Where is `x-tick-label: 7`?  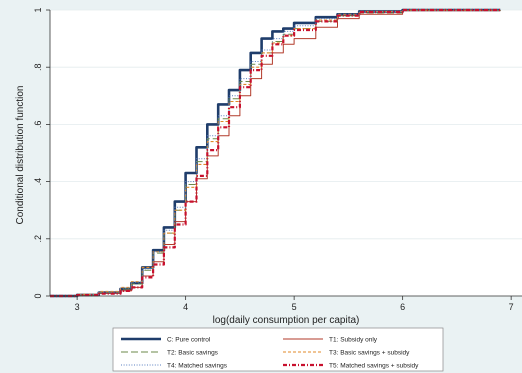 x-tick-label: 7 is located at coordinates (511, 307).